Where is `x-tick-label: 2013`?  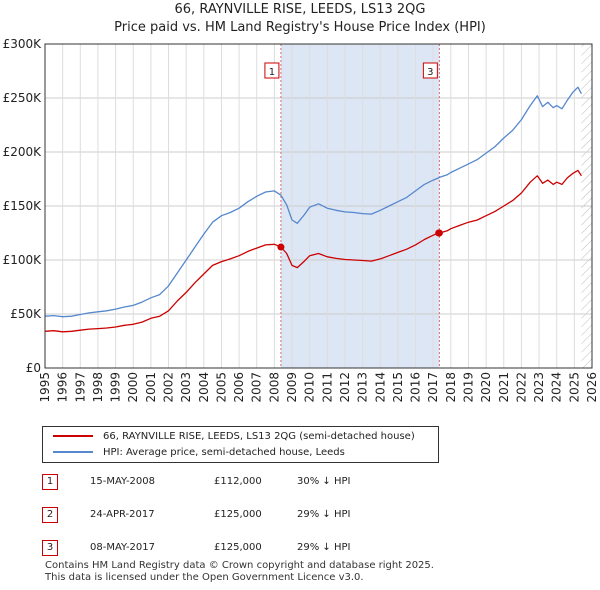
x-tick-label: 2013 is located at coordinates (363, 387).